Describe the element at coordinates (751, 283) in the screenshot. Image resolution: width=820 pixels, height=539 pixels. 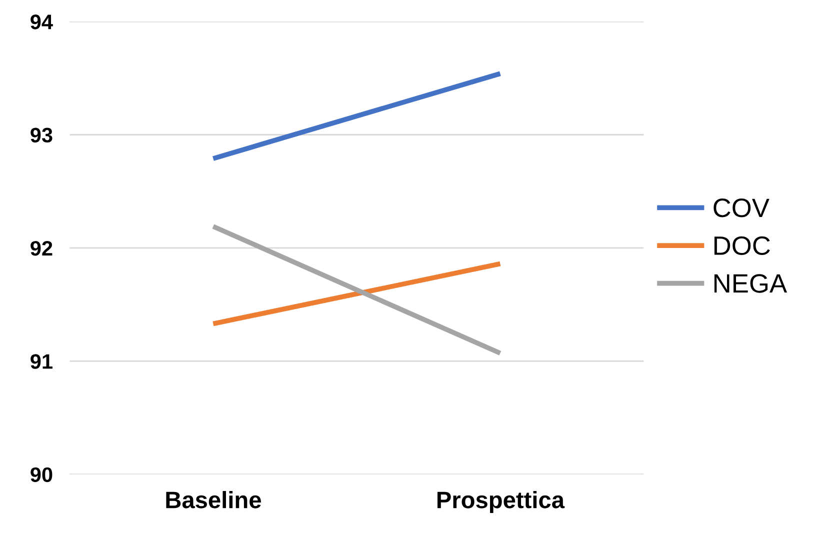
I see `legend-label: NEGA` at that location.